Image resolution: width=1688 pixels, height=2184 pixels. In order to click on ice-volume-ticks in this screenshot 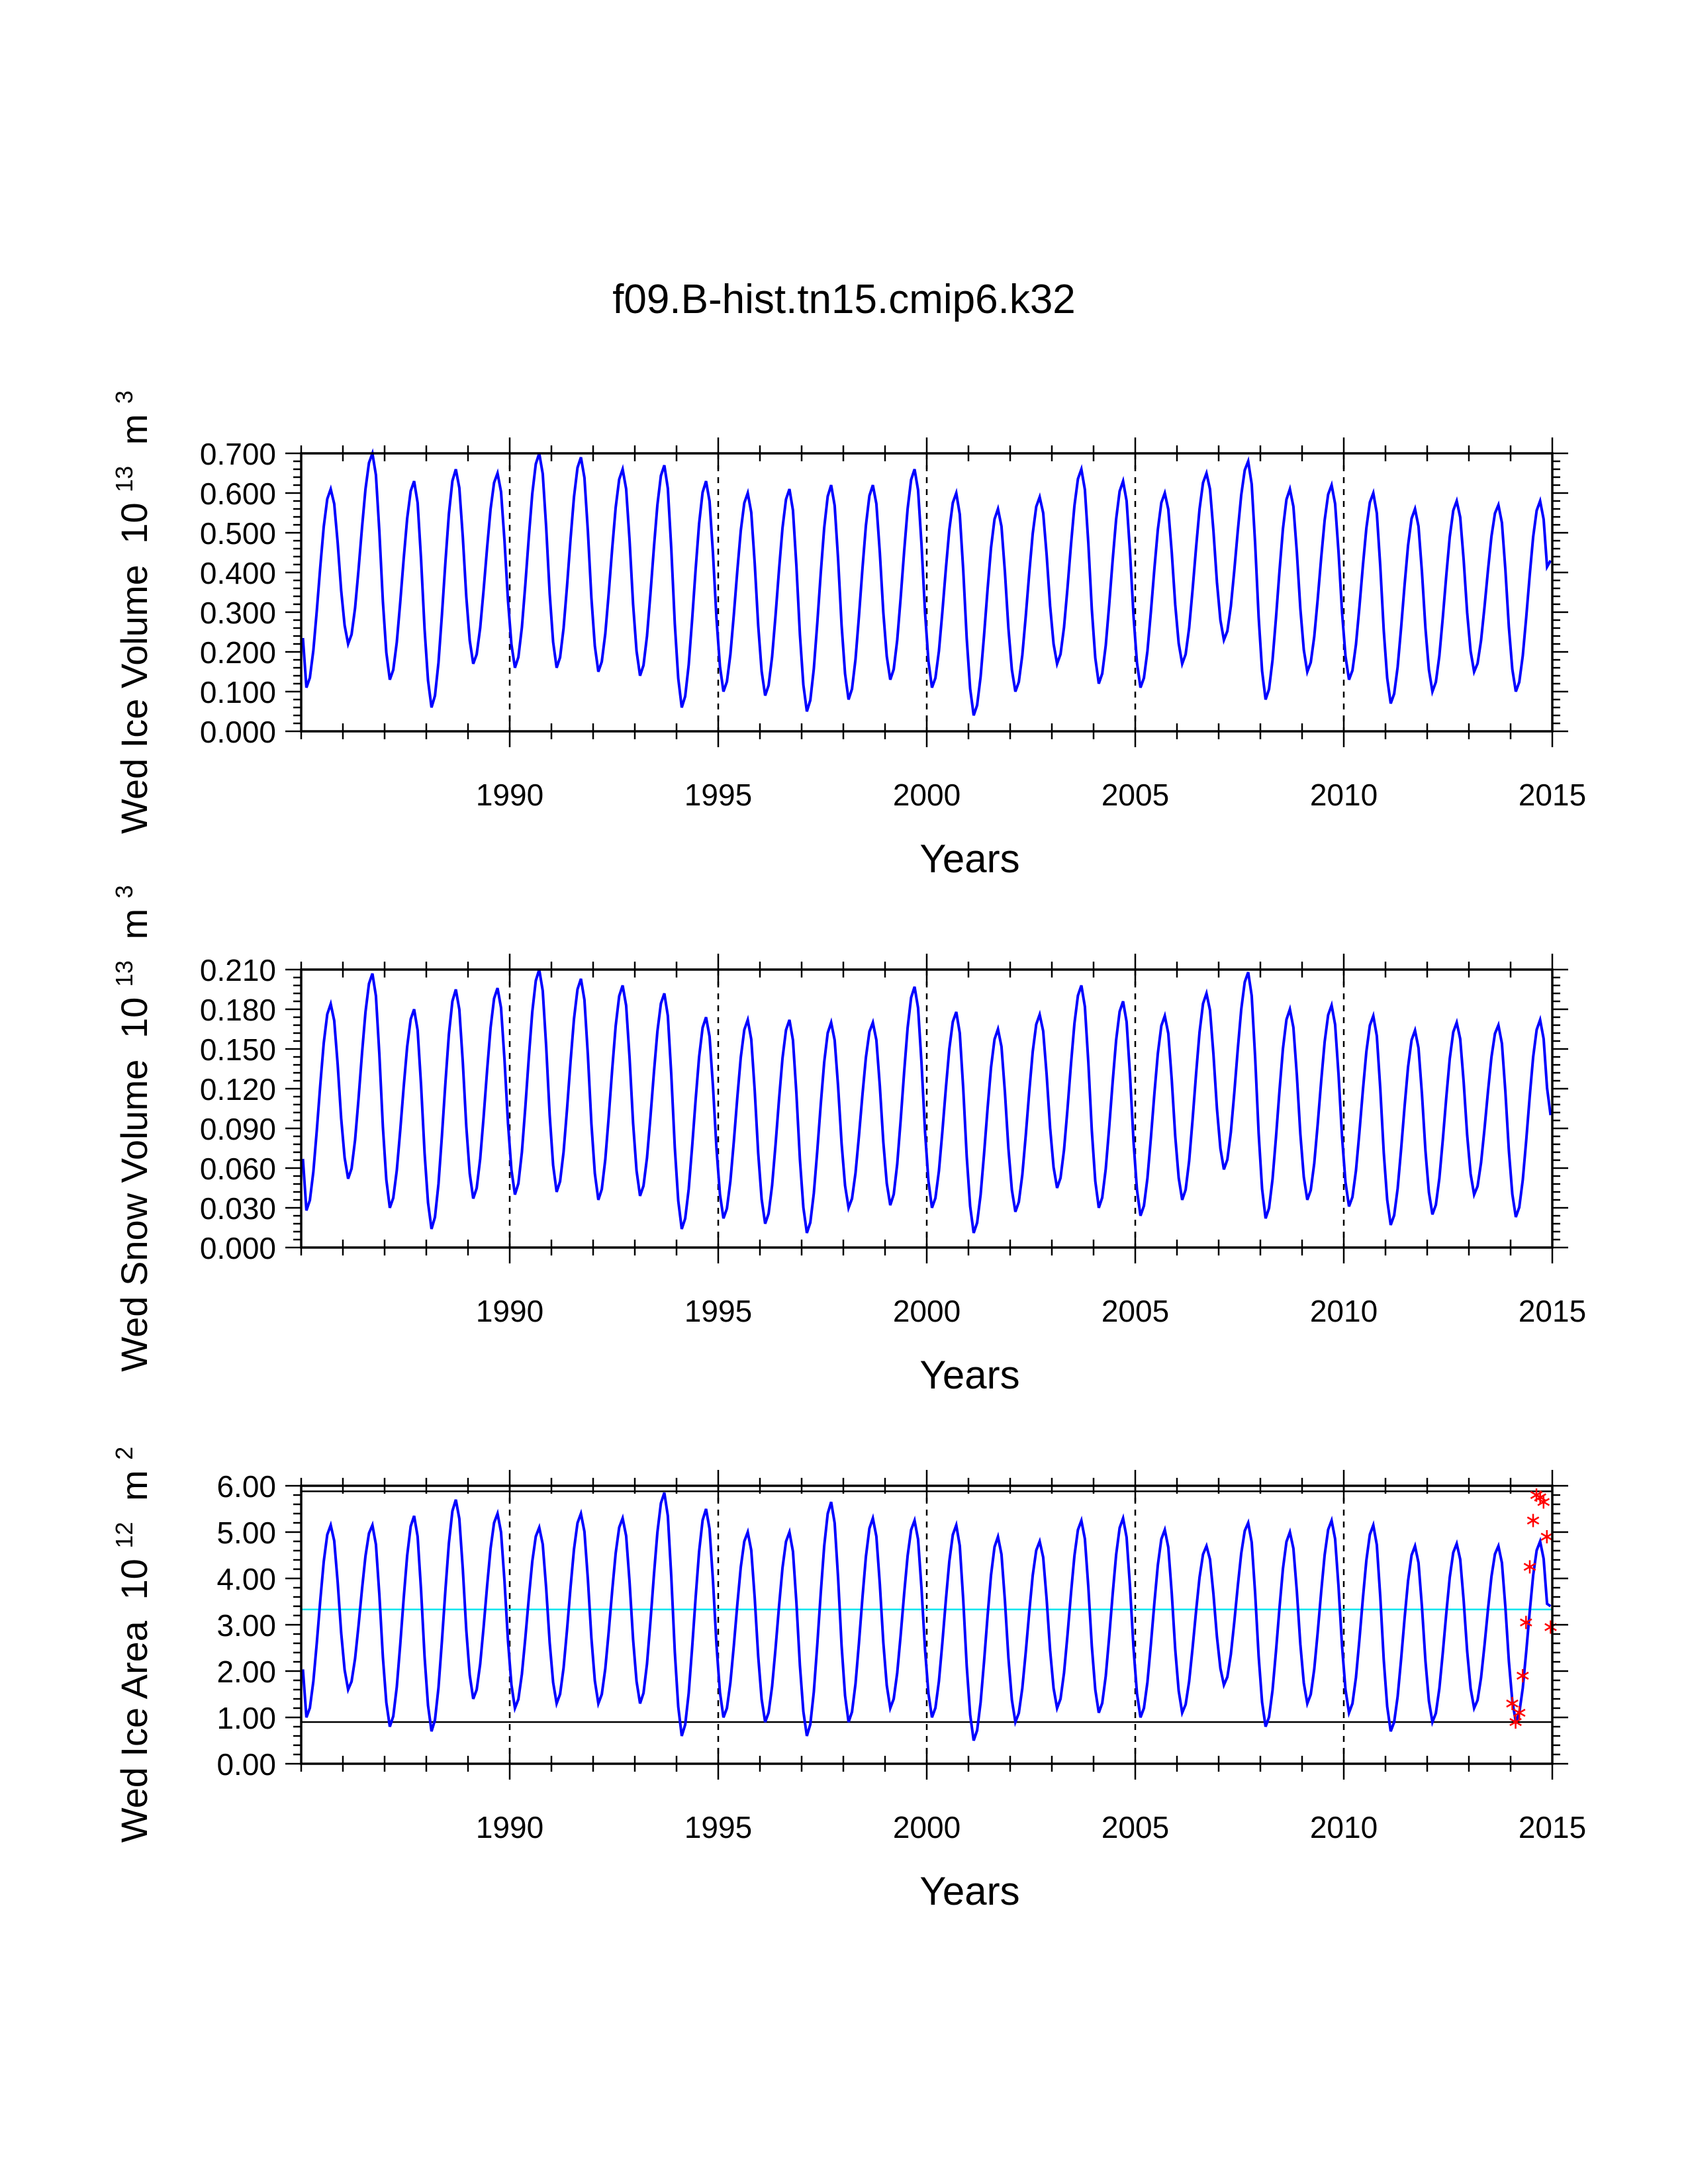, I will do `click(926, 592)`.